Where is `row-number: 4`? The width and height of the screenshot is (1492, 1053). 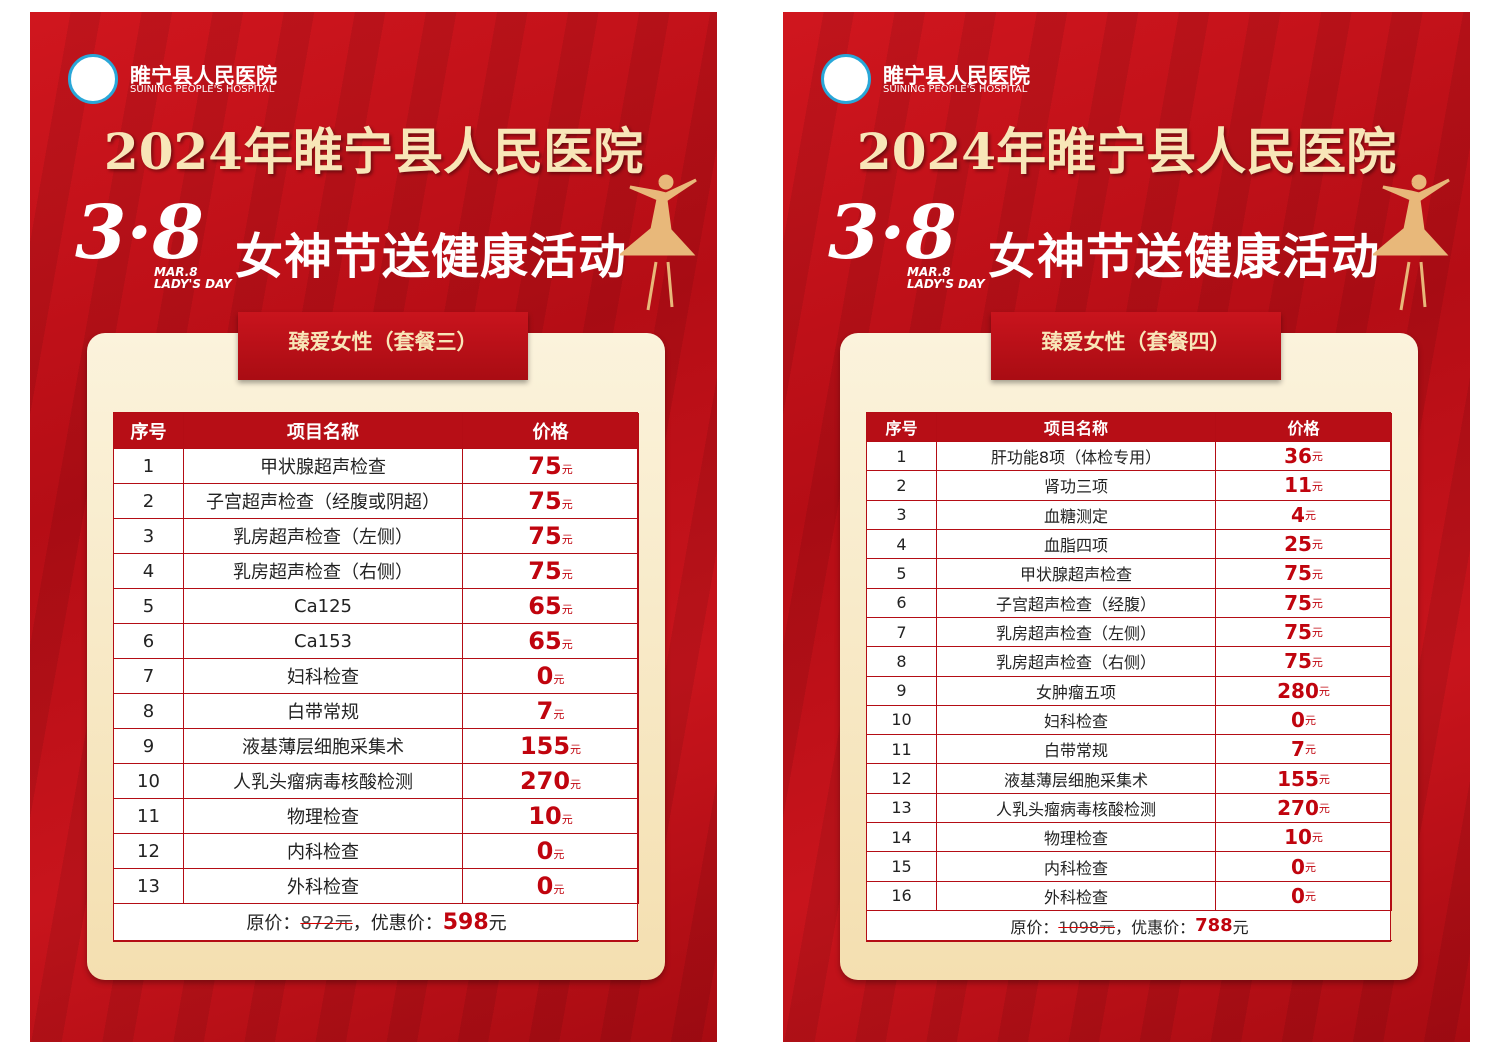 row-number: 4 is located at coordinates (902, 544).